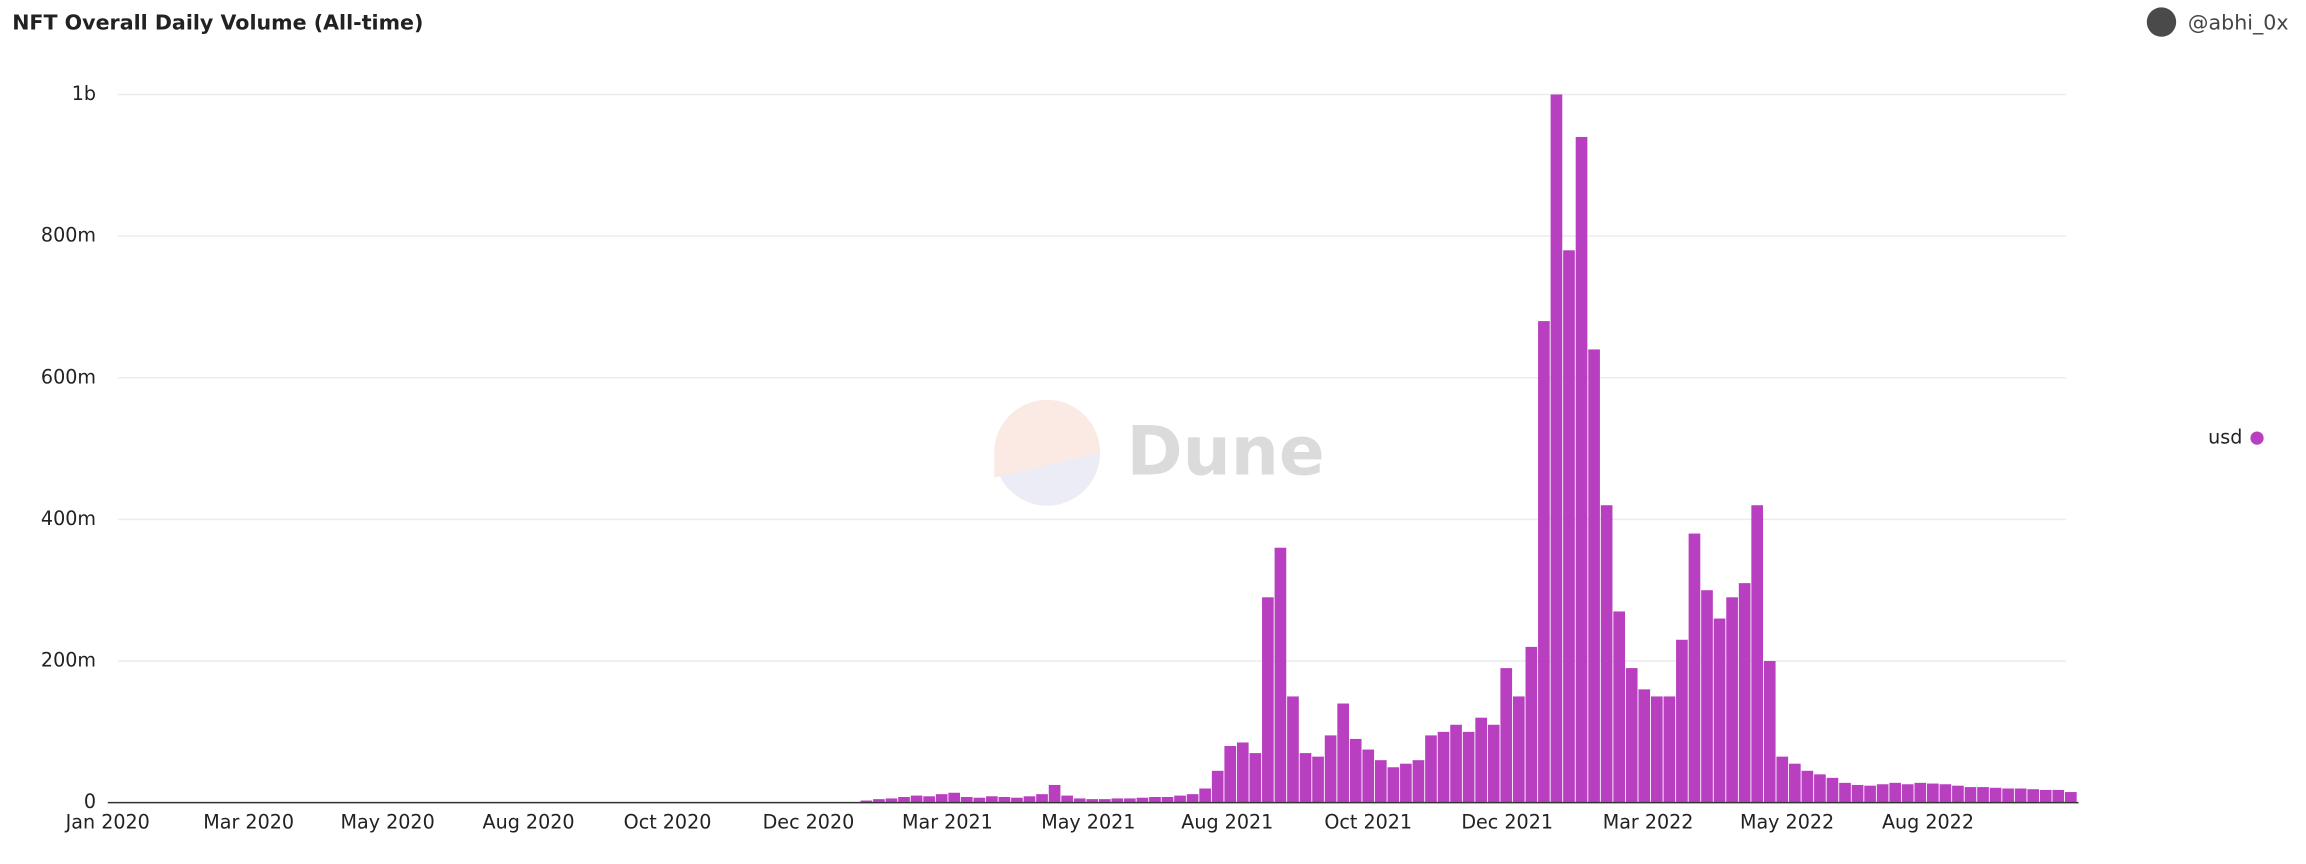  What do you see at coordinates (2225, 437) in the screenshot?
I see `legend-label: usd` at bounding box center [2225, 437].